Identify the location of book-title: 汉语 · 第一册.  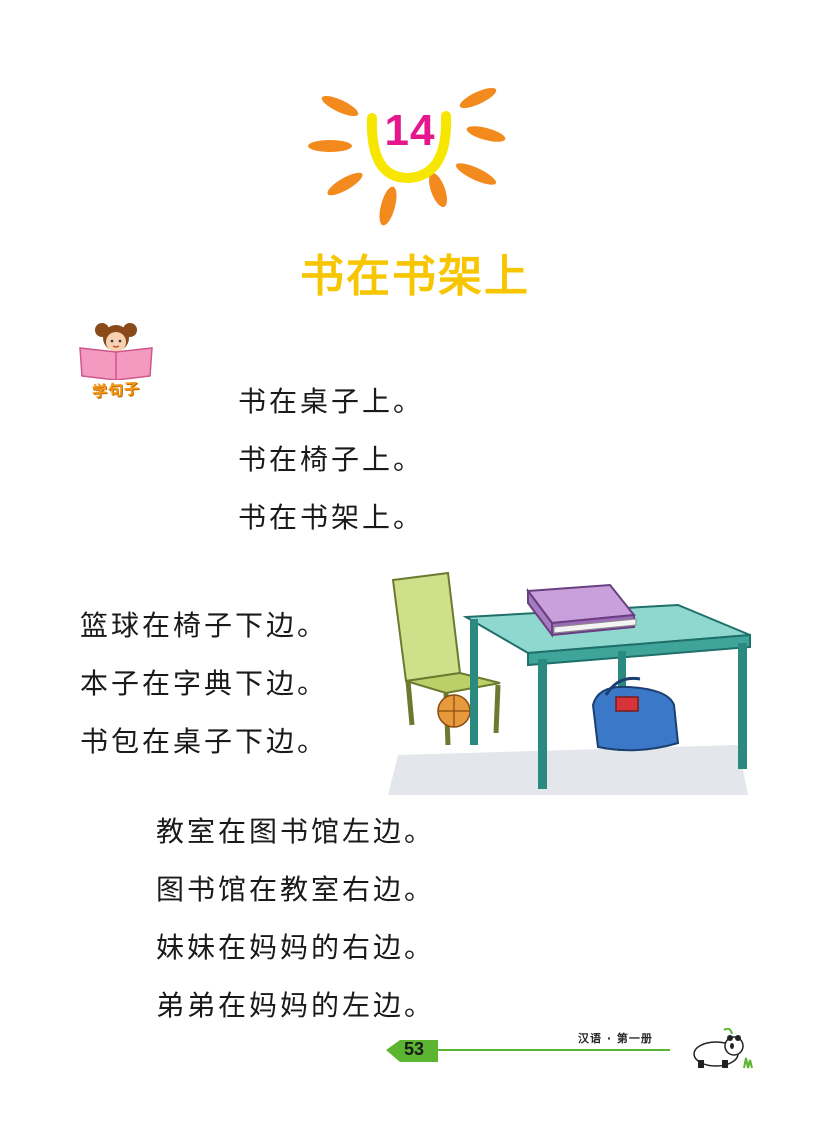
(615, 1038).